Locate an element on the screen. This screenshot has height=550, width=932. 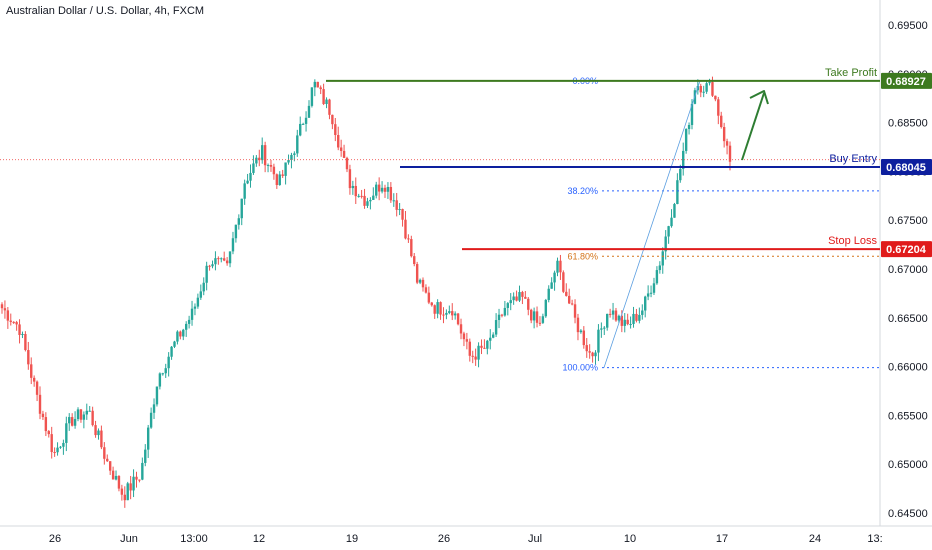
up-arrow-icon is located at coordinates (753, 126).